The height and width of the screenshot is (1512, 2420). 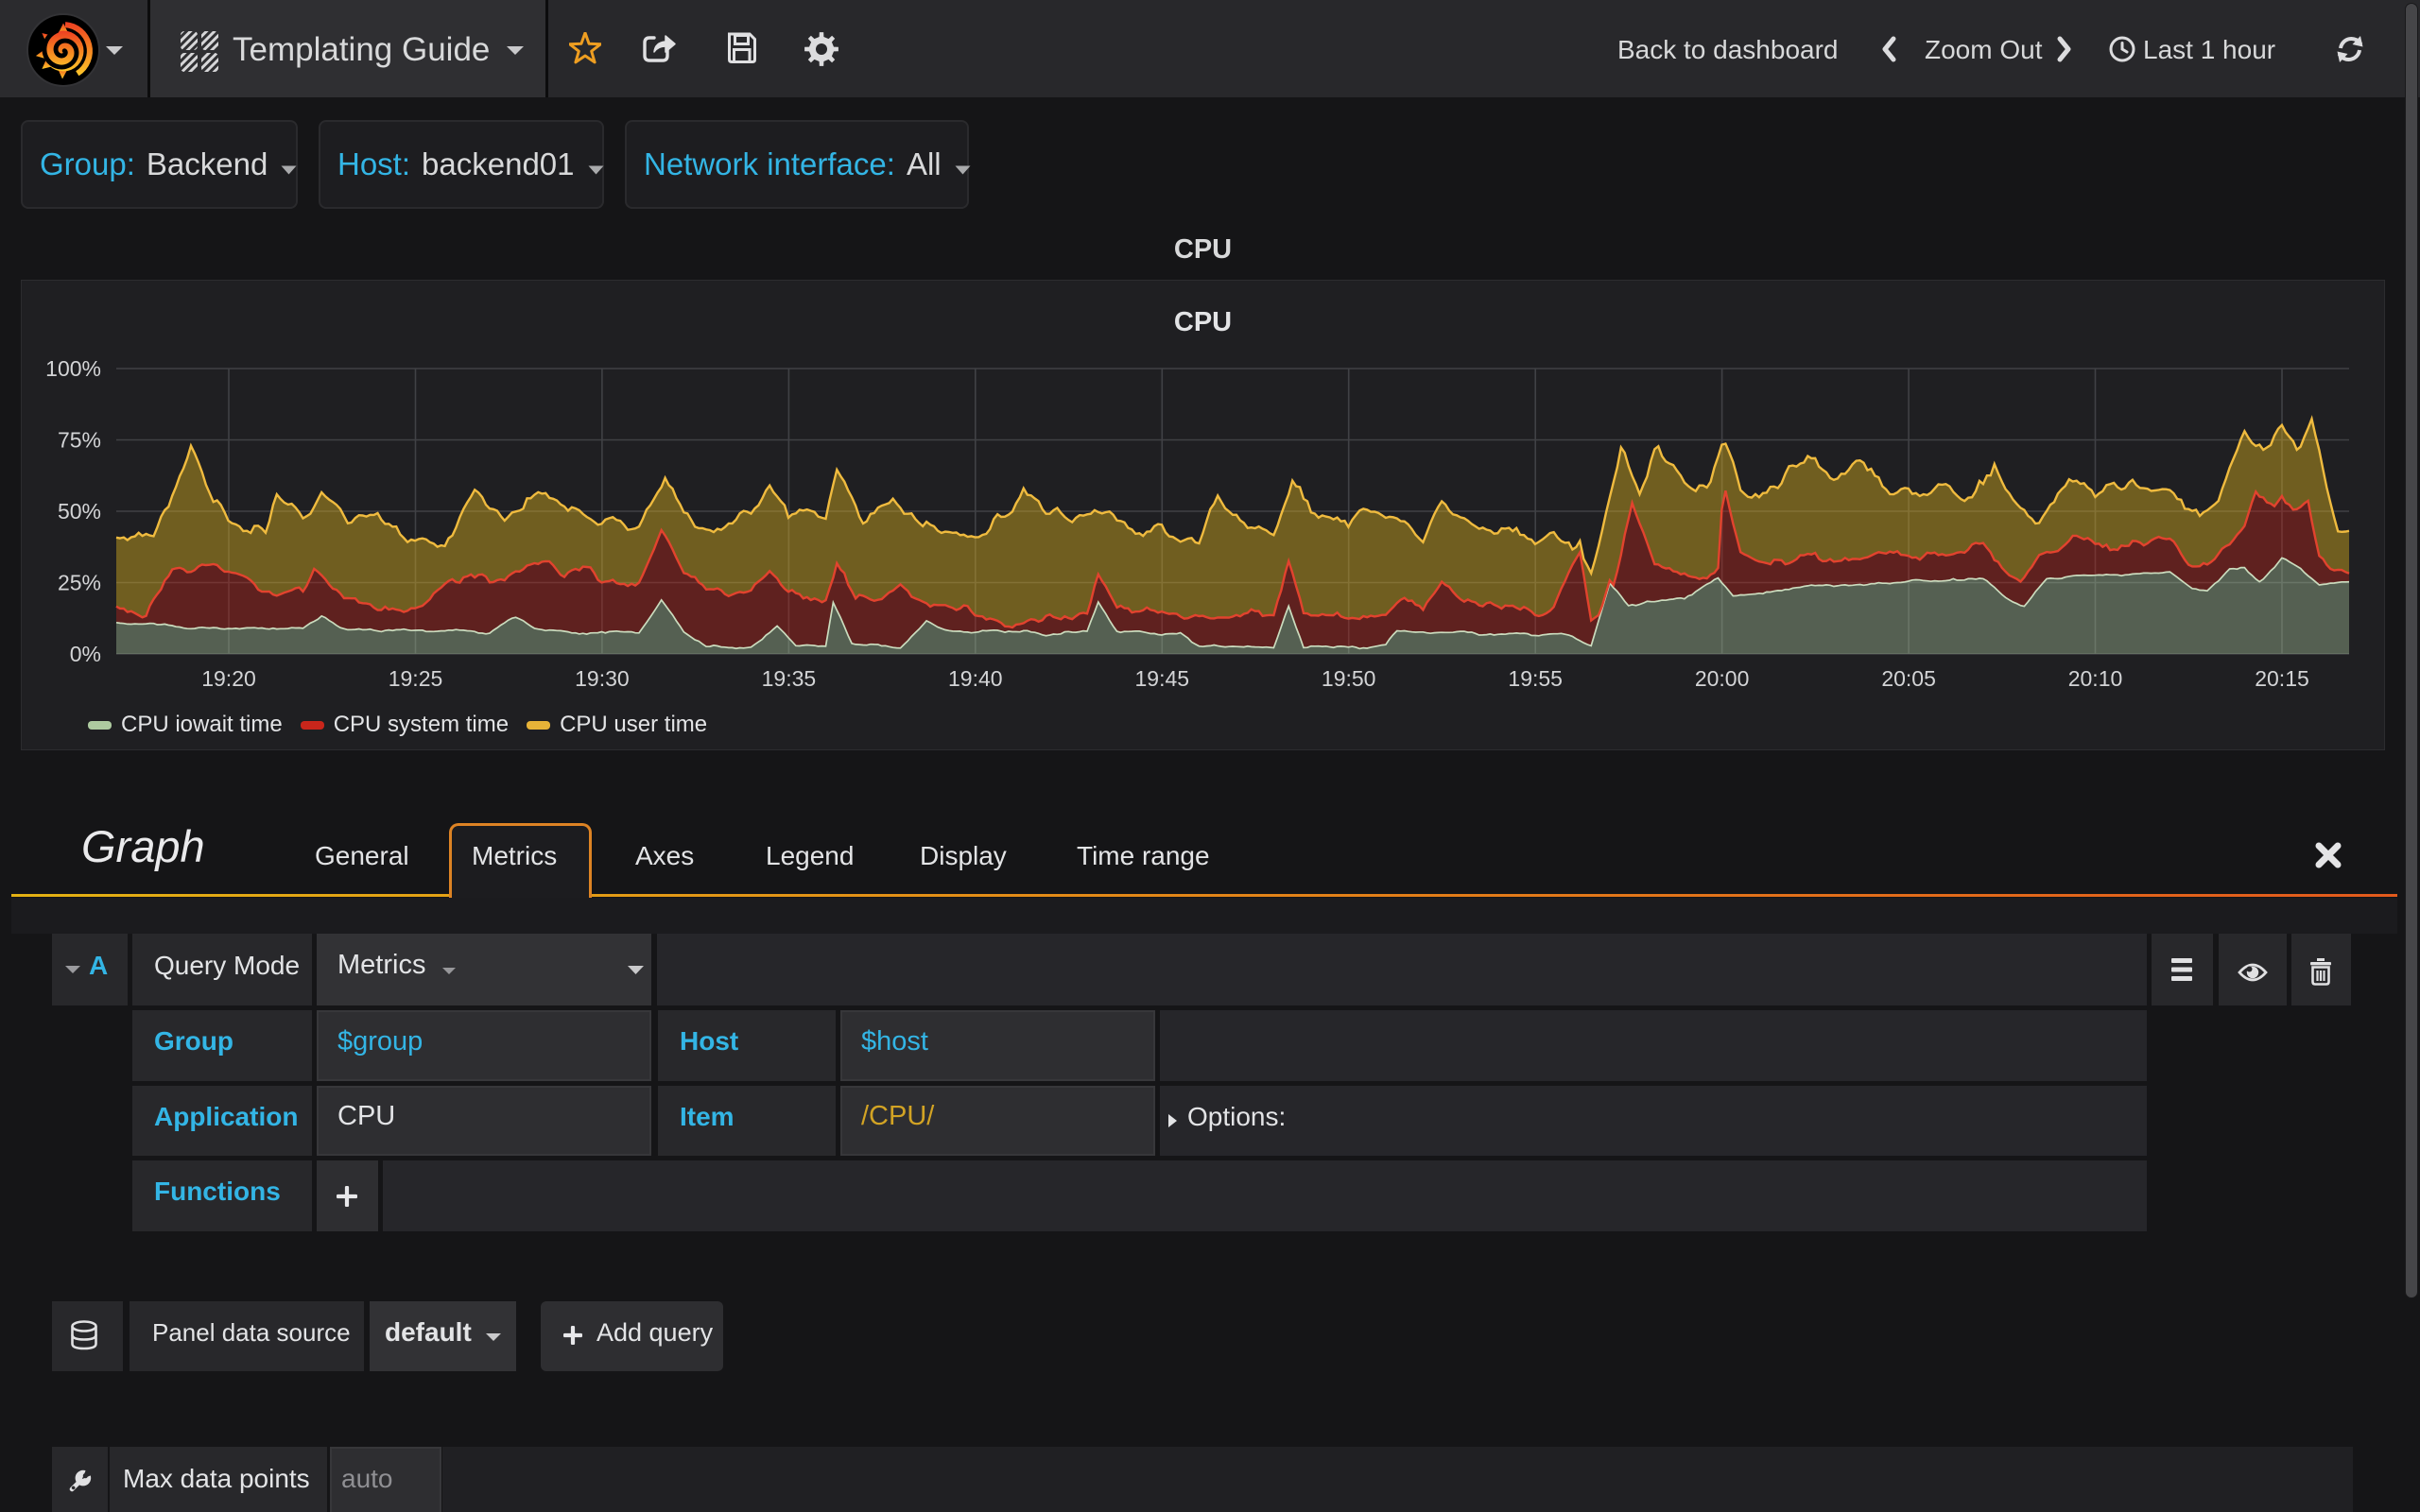 What do you see at coordinates (79, 583) in the screenshot?
I see `svg-text: 25%` at bounding box center [79, 583].